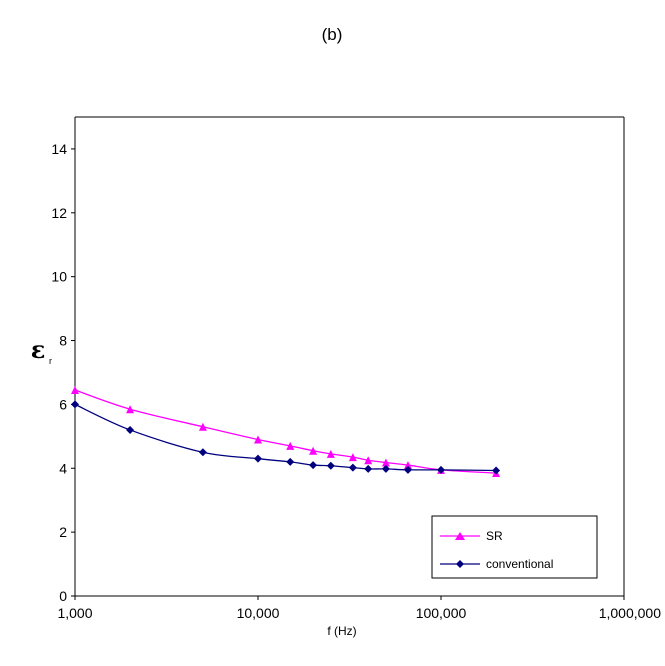  I want to click on legend-conventional-marker, so click(460, 564).